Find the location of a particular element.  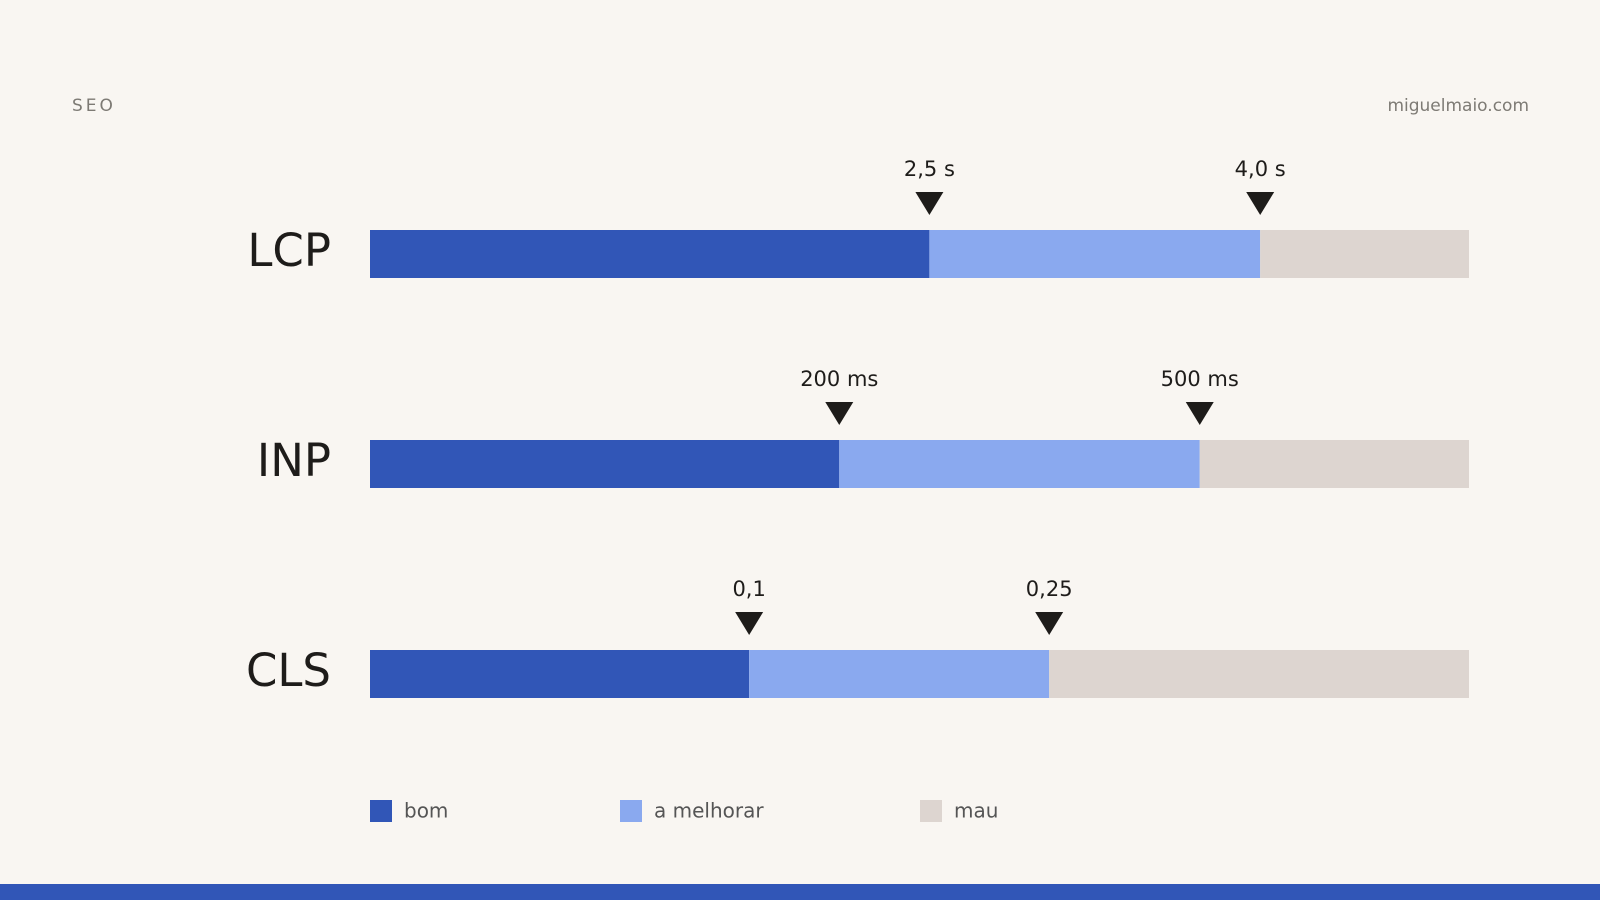

metric-label: LCP is located at coordinates (289, 250).